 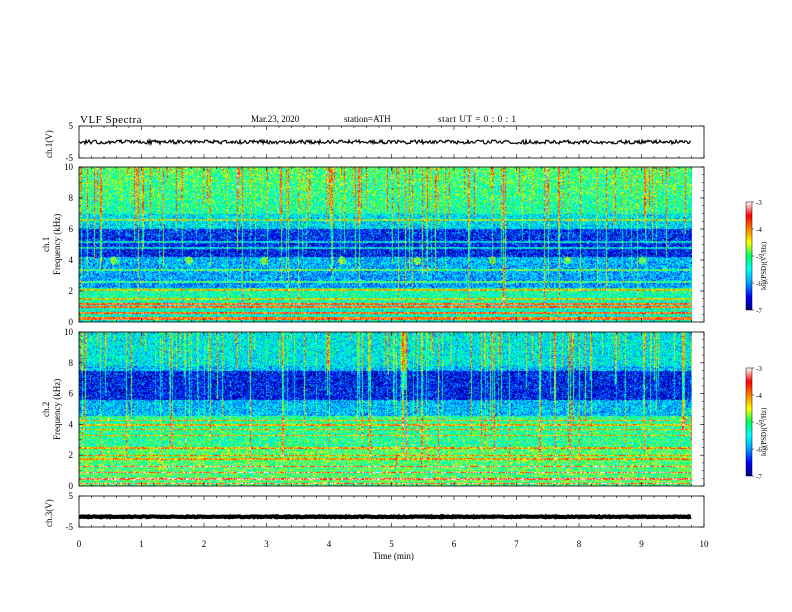 What do you see at coordinates (46, 244) in the screenshot?
I see `ch1-label: ch.1` at bounding box center [46, 244].